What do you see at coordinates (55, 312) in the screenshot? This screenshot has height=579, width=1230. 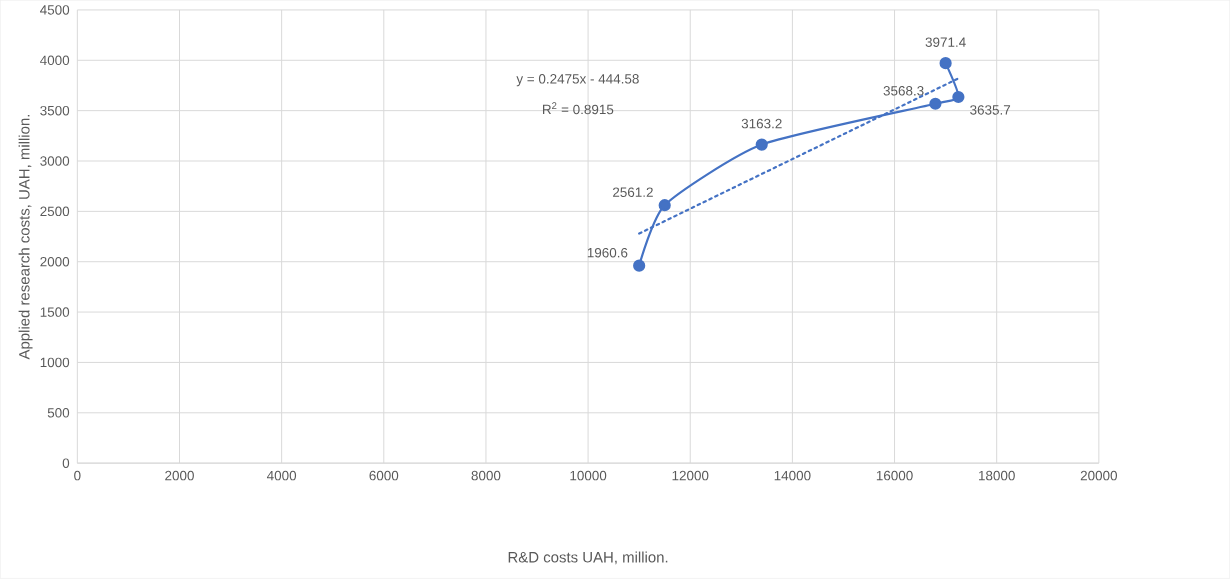 I see `y-tick-label: 1500` at bounding box center [55, 312].